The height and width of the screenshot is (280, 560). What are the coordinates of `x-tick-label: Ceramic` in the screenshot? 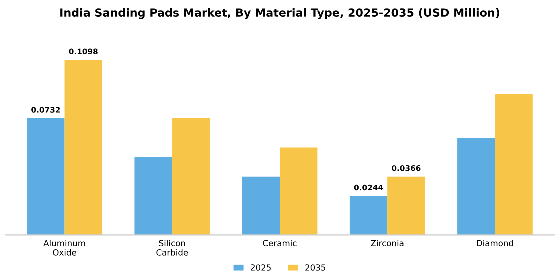 It's located at (280, 243).